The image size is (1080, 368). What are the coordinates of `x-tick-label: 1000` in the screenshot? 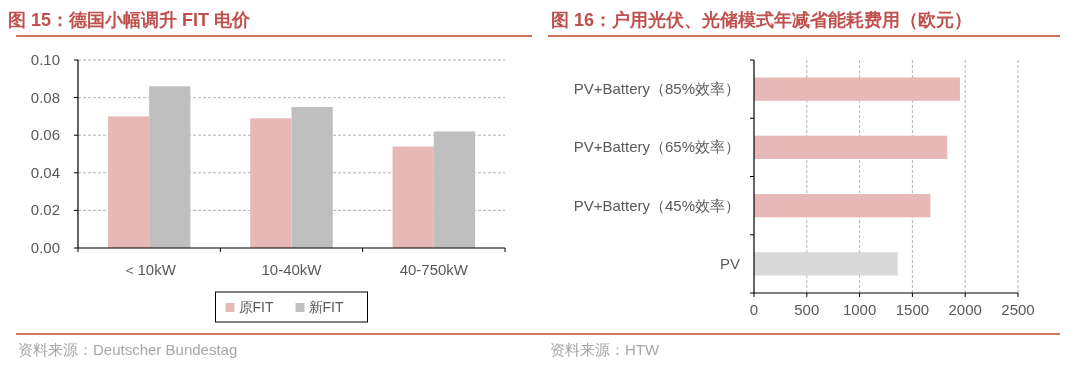 It's located at (859, 309).